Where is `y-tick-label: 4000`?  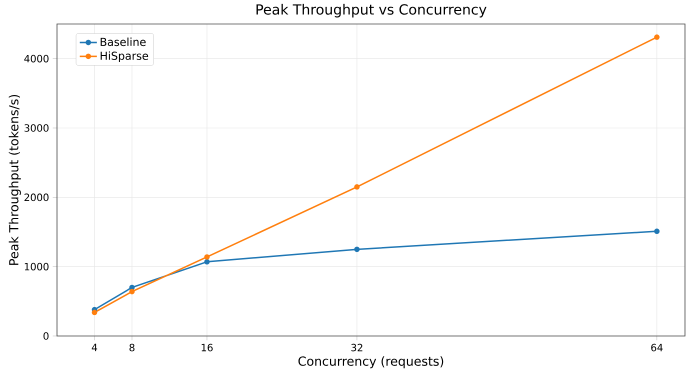 y-tick-label: 4000 is located at coordinates (36, 58).